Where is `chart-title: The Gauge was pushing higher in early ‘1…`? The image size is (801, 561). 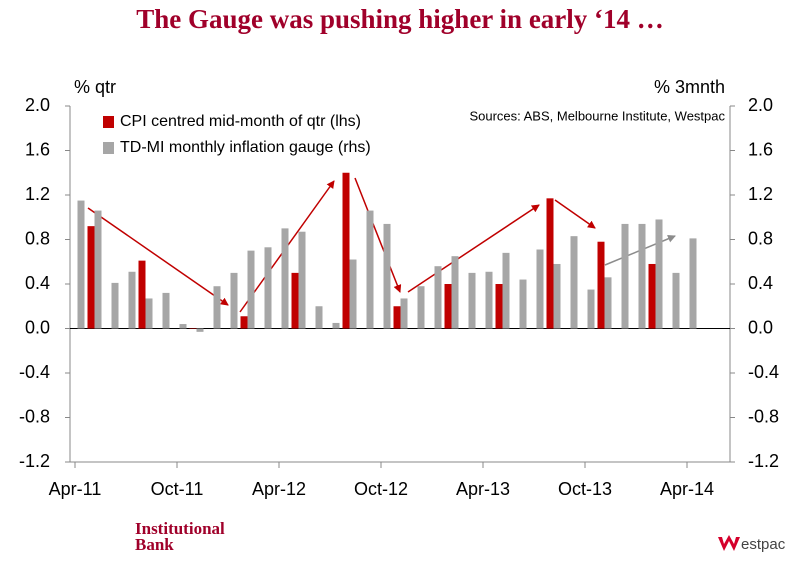 chart-title: The Gauge was pushing higher in early ‘1… is located at coordinates (400, 19).